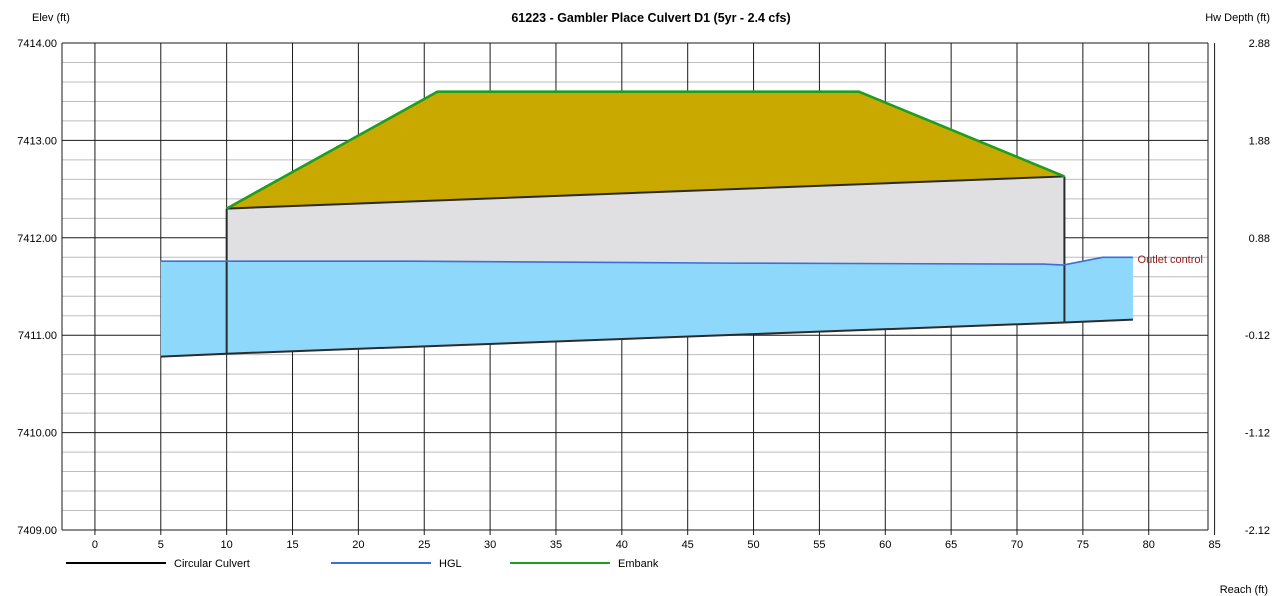 This screenshot has width=1282, height=596. Describe the element at coordinates (37, 141) in the screenshot. I see `y-tick-label-left: 7413.00` at that location.